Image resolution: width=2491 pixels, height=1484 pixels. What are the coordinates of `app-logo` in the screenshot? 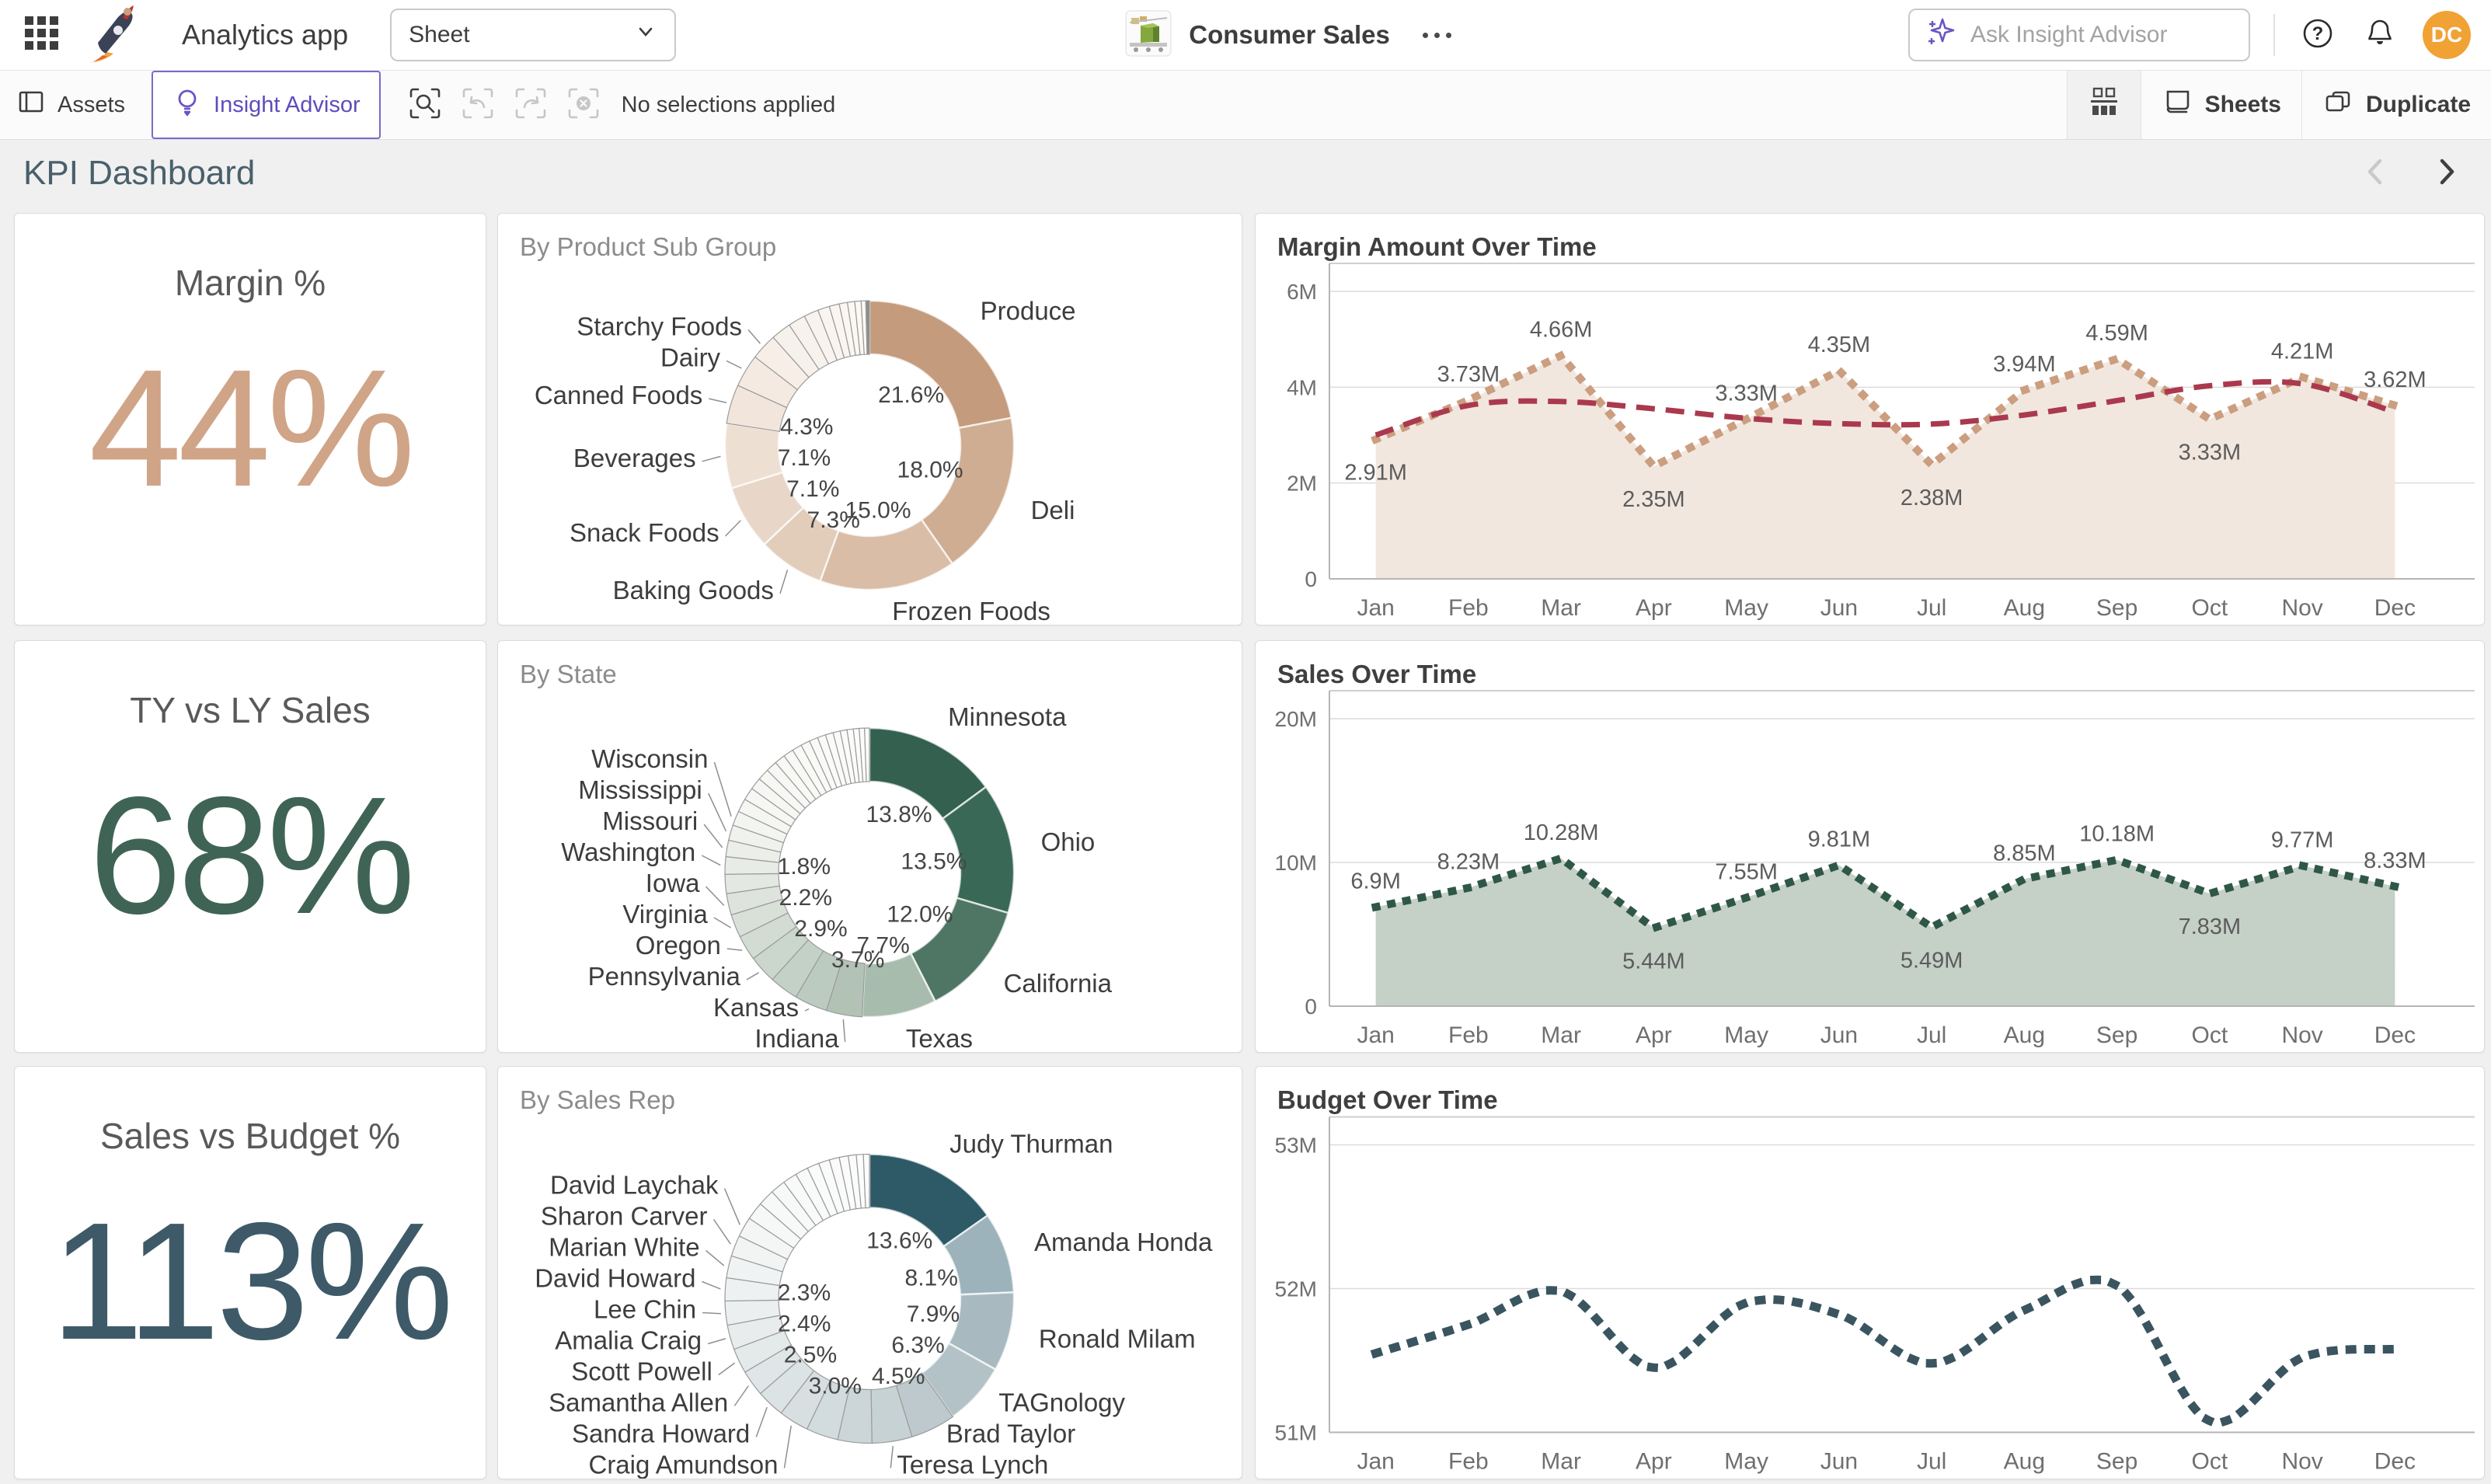 It's located at (116, 35).